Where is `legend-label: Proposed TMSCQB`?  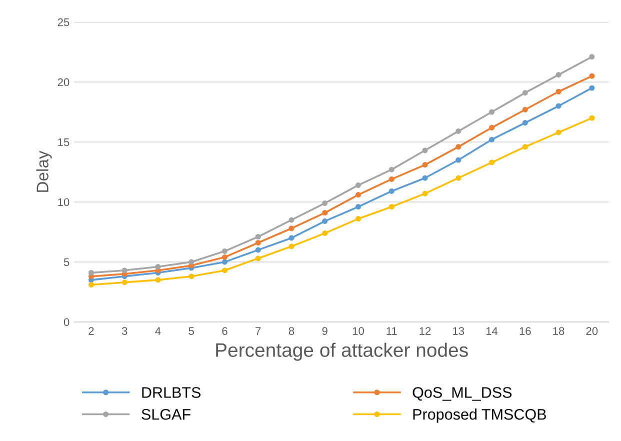
legend-label: Proposed TMSCQB is located at coordinates (479, 415).